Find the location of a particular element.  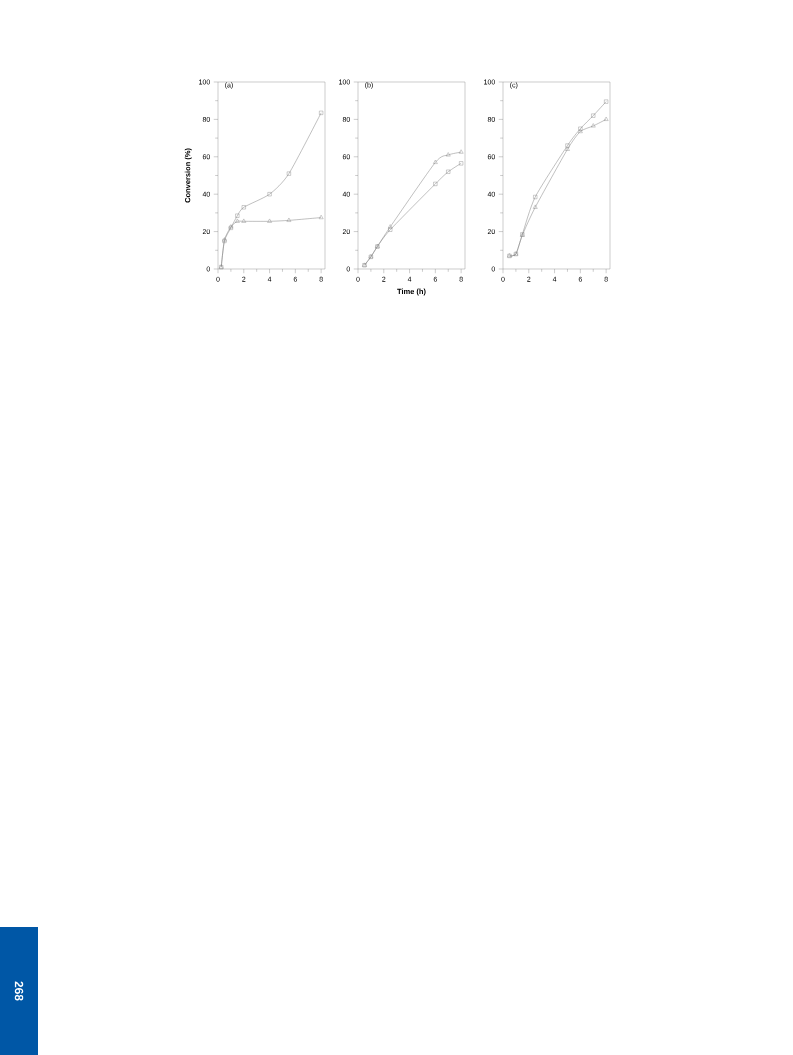

text: 268 is located at coordinates (19, 991).